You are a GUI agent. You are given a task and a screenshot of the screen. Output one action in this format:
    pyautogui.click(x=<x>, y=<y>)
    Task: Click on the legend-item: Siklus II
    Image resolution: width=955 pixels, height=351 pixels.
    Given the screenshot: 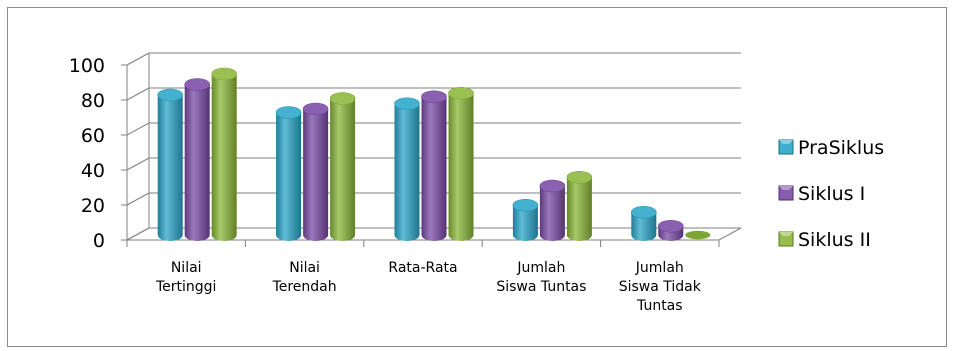 What is the action you would take?
    pyautogui.click(x=824, y=240)
    